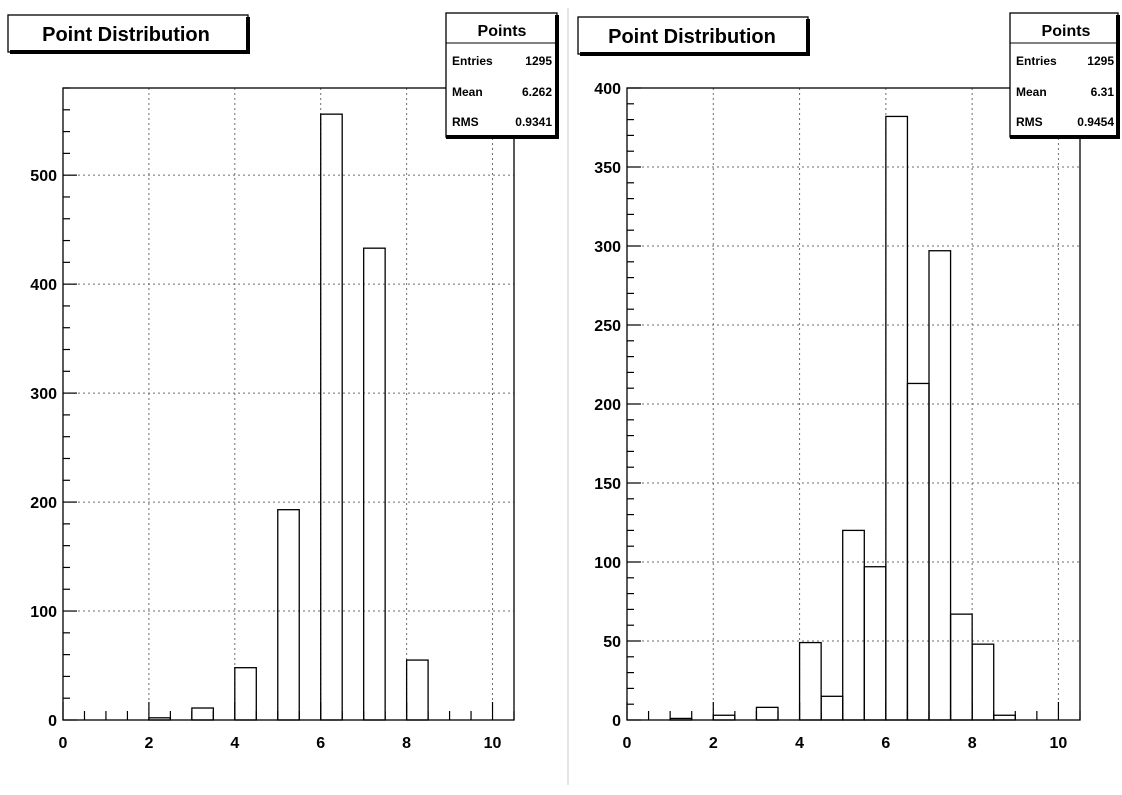 The width and height of the screenshot is (1122, 795). Describe the element at coordinates (607, 168) in the screenshot. I see `y-tick-label: 350` at that location.